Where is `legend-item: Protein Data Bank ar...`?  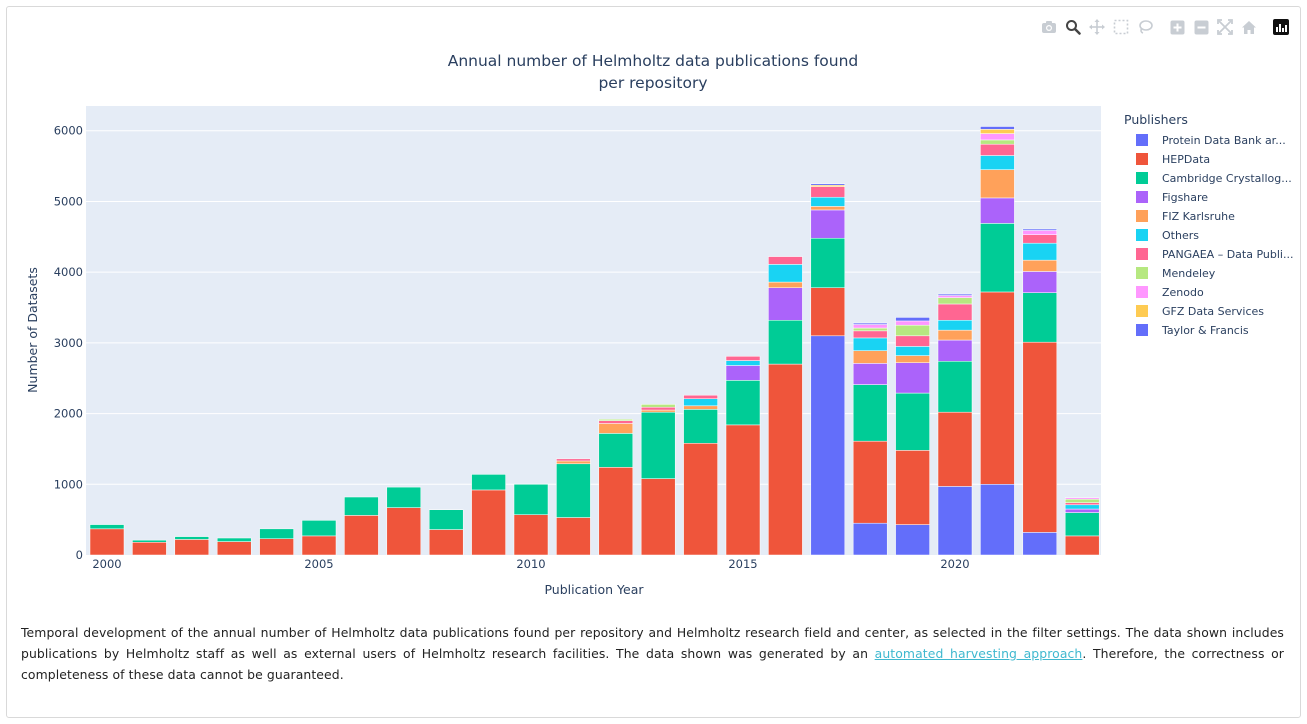 legend-item: Protein Data Bank ar... is located at coordinates (1211, 140).